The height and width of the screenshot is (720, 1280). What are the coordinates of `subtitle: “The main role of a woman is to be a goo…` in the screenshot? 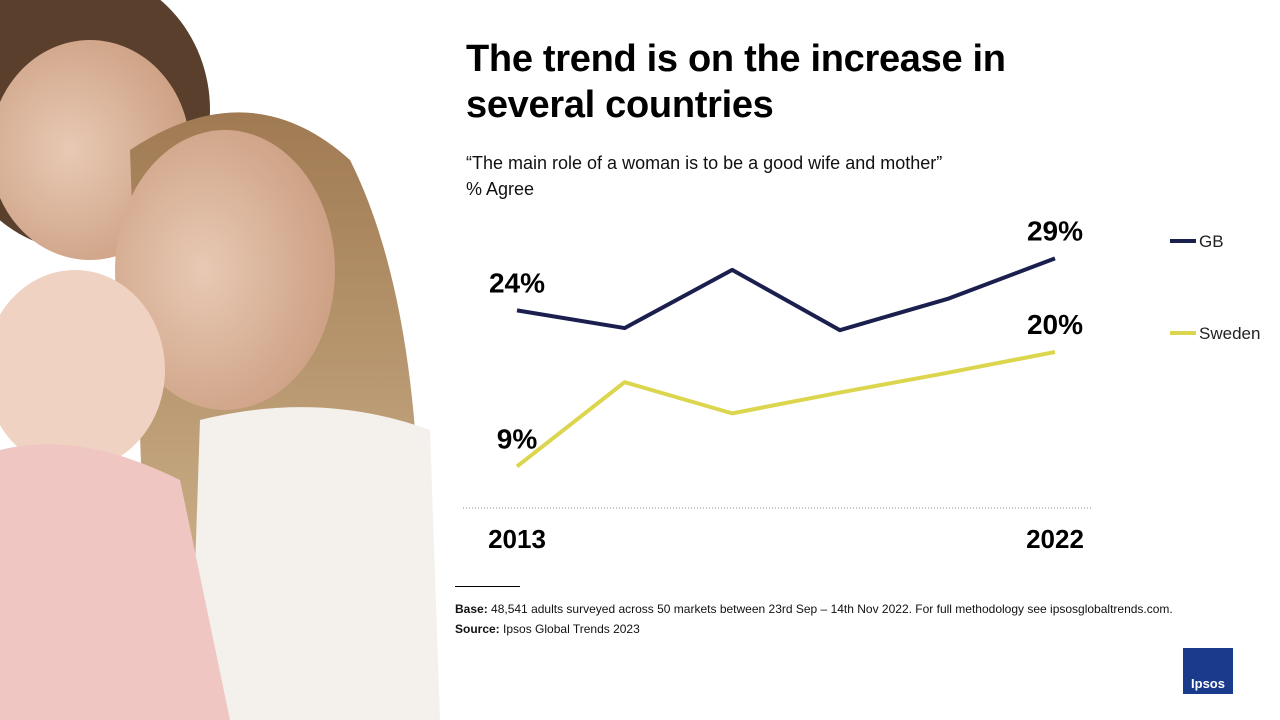 It's located at (704, 163).